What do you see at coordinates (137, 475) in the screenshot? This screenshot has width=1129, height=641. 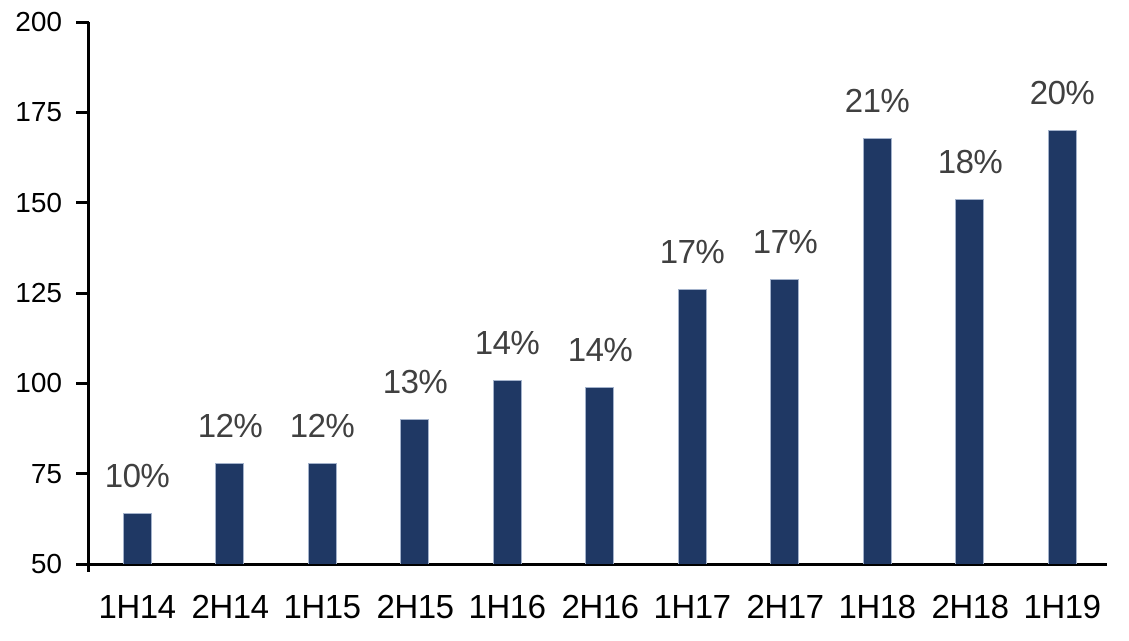 I see `bar-value-label: 10%` at bounding box center [137, 475].